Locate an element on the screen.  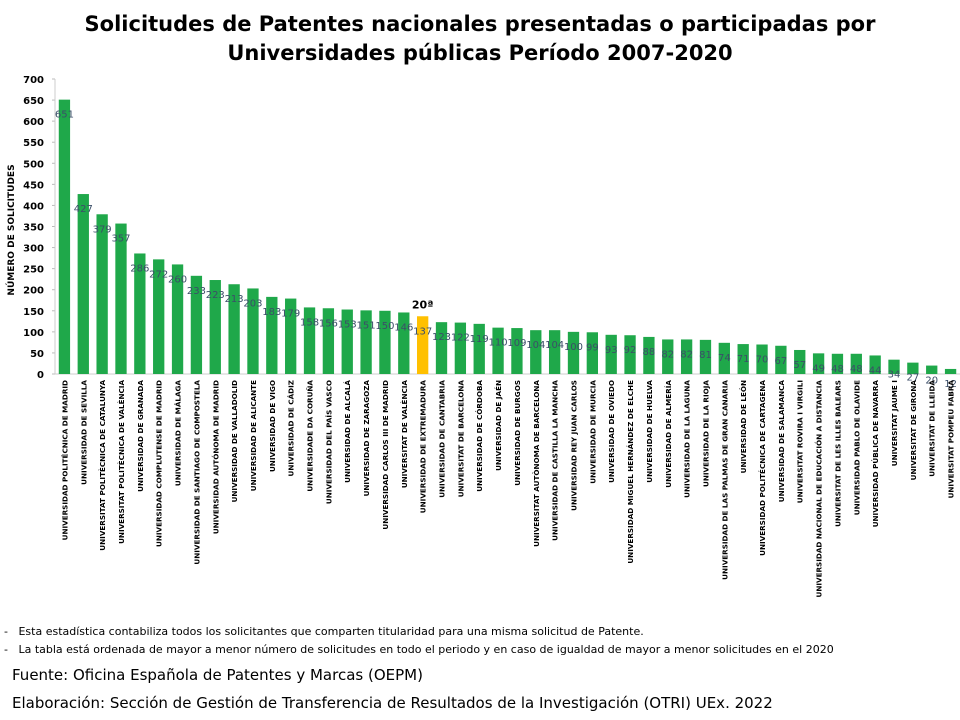
x-tick-label: UNIVERSITAT DE BARCELONA is located at coordinates (460, 439).